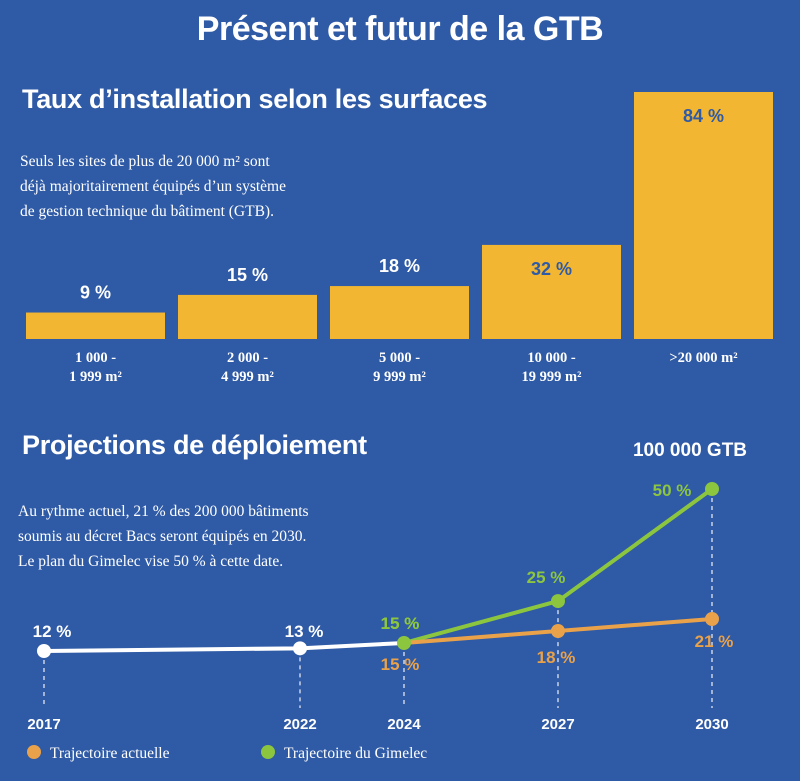 The width and height of the screenshot is (800, 781). Describe the element at coordinates (404, 643) in the screenshot. I see `junction-point` at that location.